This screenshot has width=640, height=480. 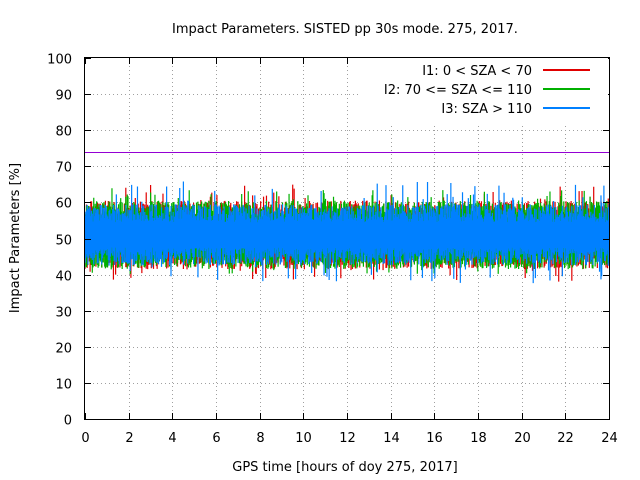 What do you see at coordinates (344, 467) in the screenshot?
I see `x-axis-label: GPS time [hours of doy 275, 2017]` at bounding box center [344, 467].